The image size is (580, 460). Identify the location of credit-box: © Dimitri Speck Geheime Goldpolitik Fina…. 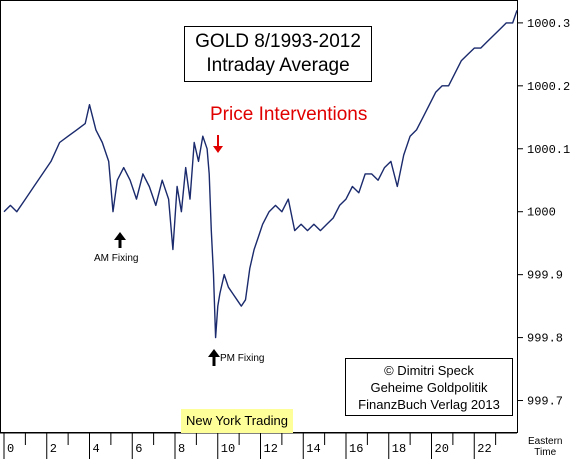
(429, 387).